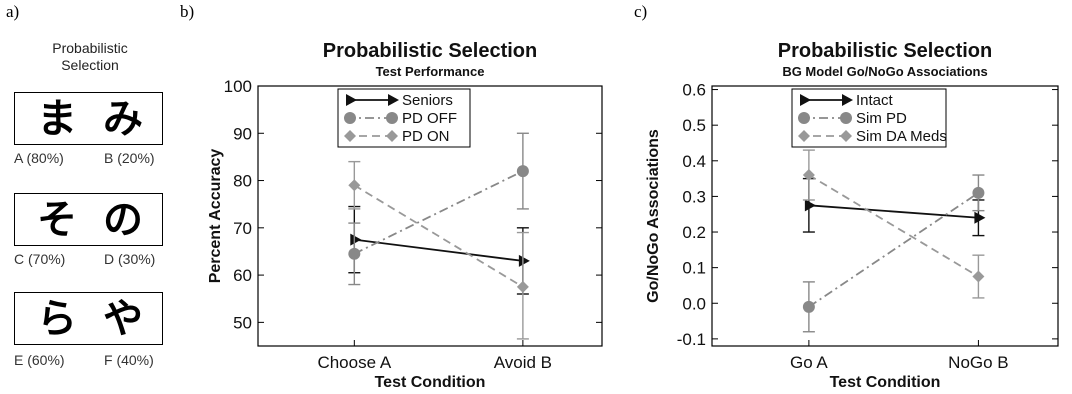 This screenshot has height=394, width=1072. I want to click on y-tick-label: 90, so click(242, 133).